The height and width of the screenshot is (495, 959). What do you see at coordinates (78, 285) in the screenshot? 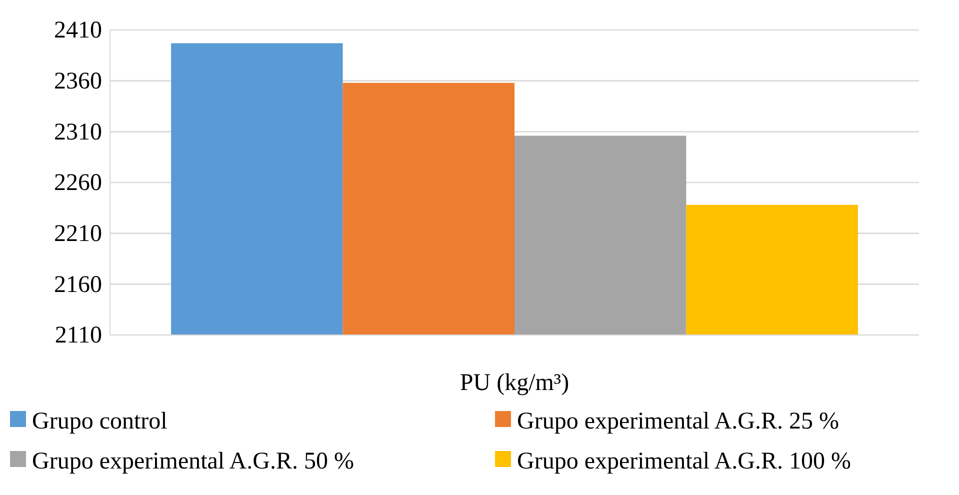
I see `y-tick-label: 2160` at bounding box center [78, 285].